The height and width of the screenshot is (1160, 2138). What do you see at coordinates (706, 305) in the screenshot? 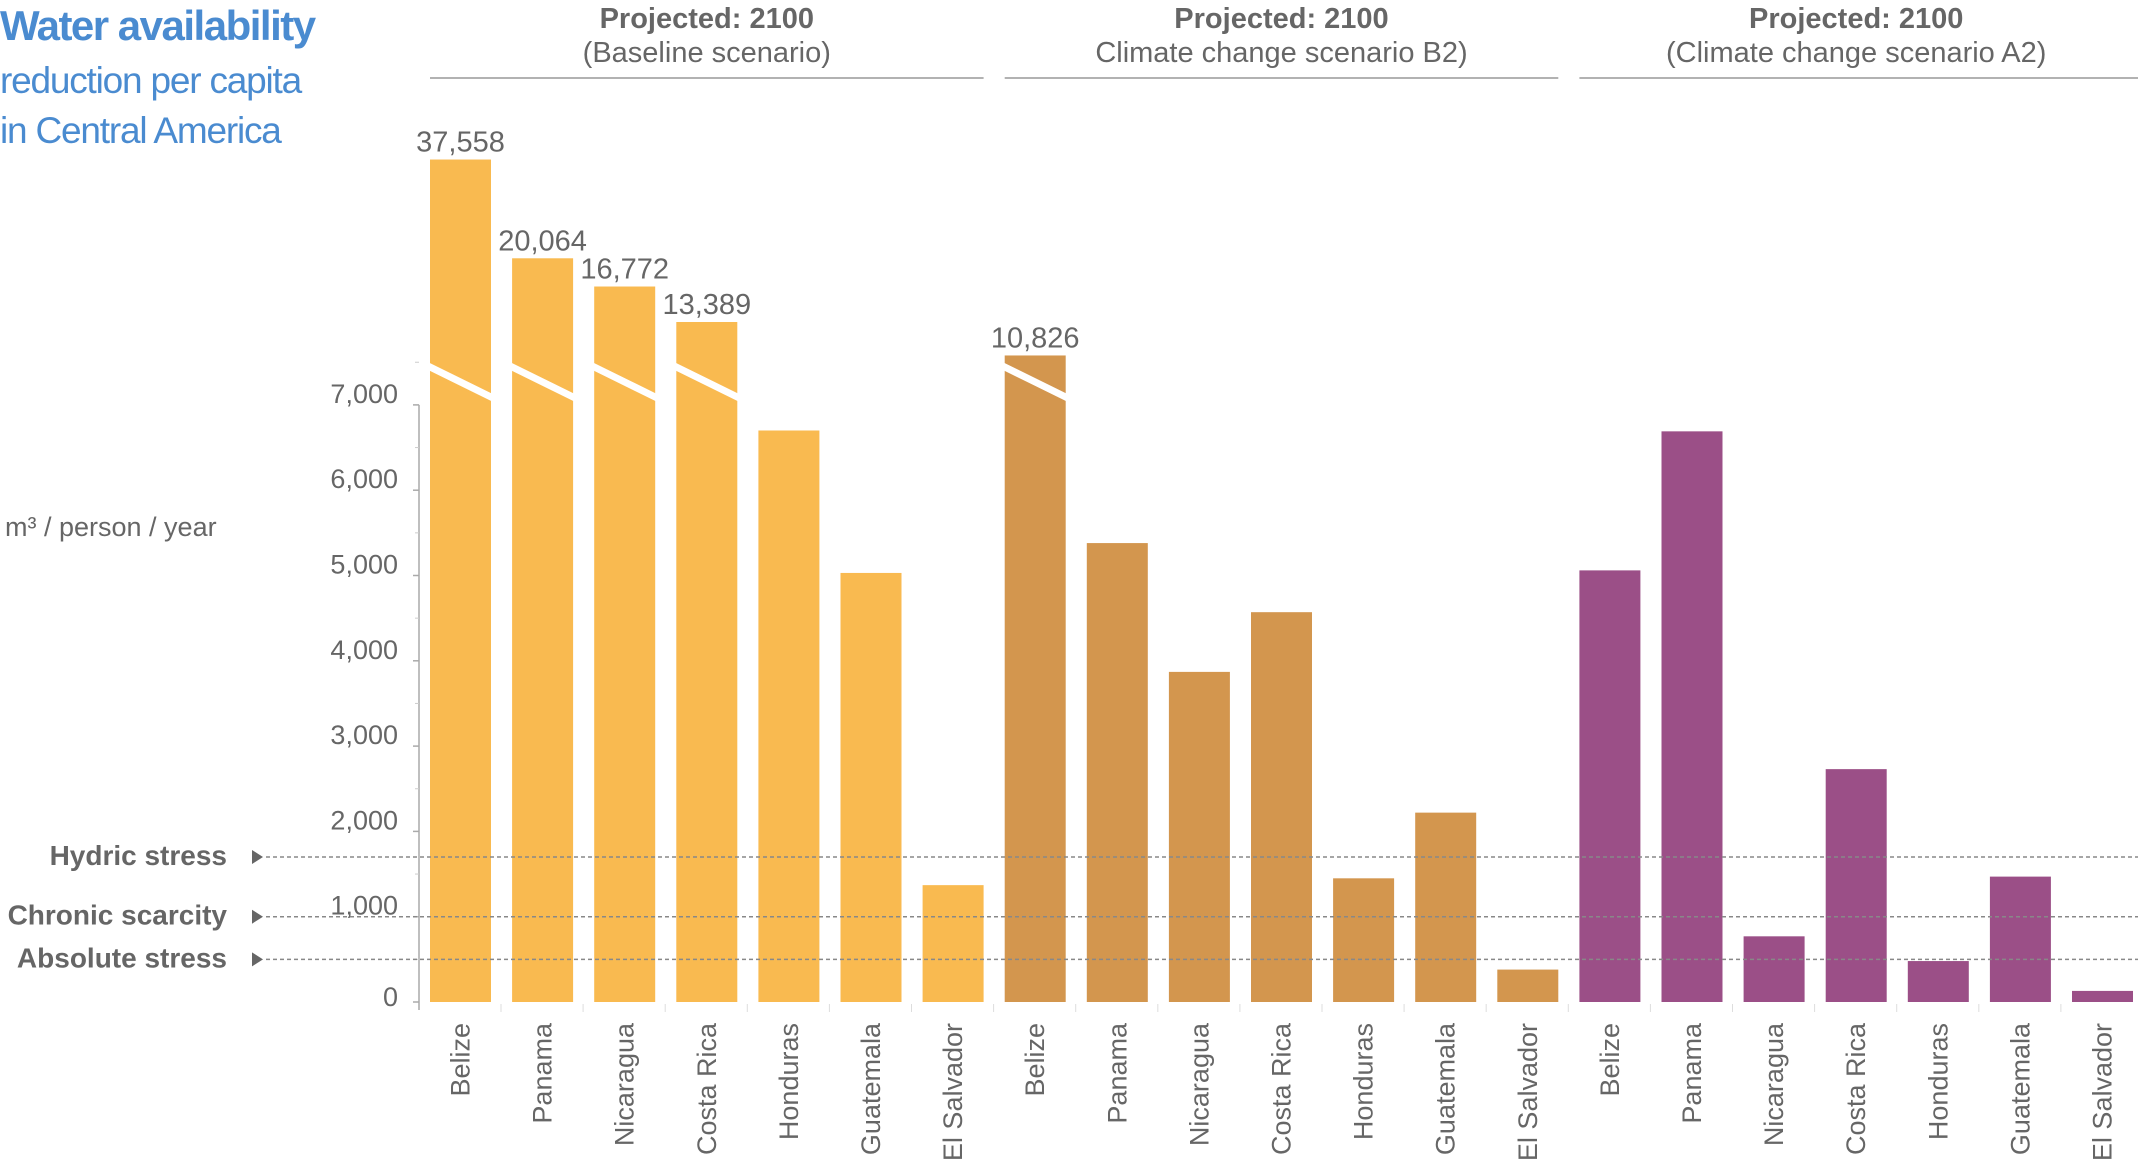
I see `bar-value-label: 13,389` at bounding box center [706, 305].